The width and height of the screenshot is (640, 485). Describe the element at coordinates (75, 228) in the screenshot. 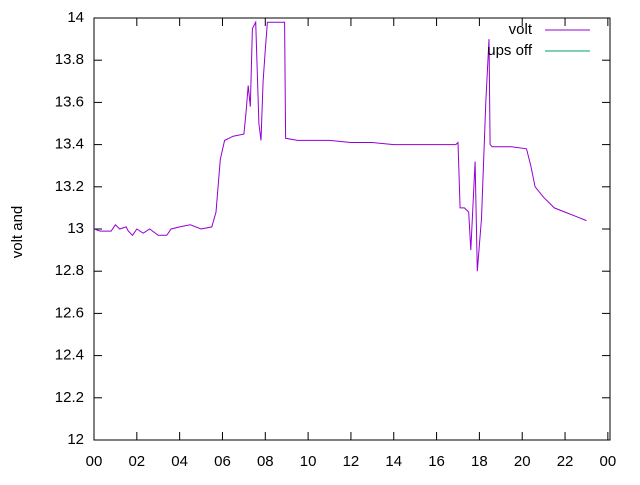

I see `y-tick-label: 13` at that location.